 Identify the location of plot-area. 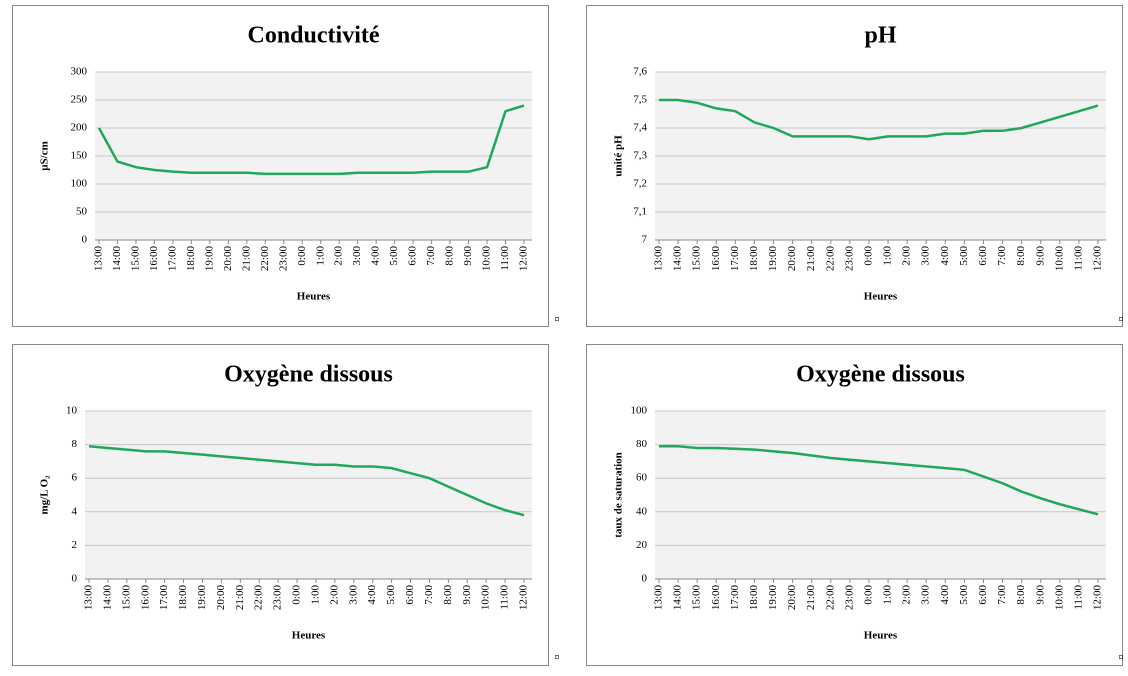
(308, 495).